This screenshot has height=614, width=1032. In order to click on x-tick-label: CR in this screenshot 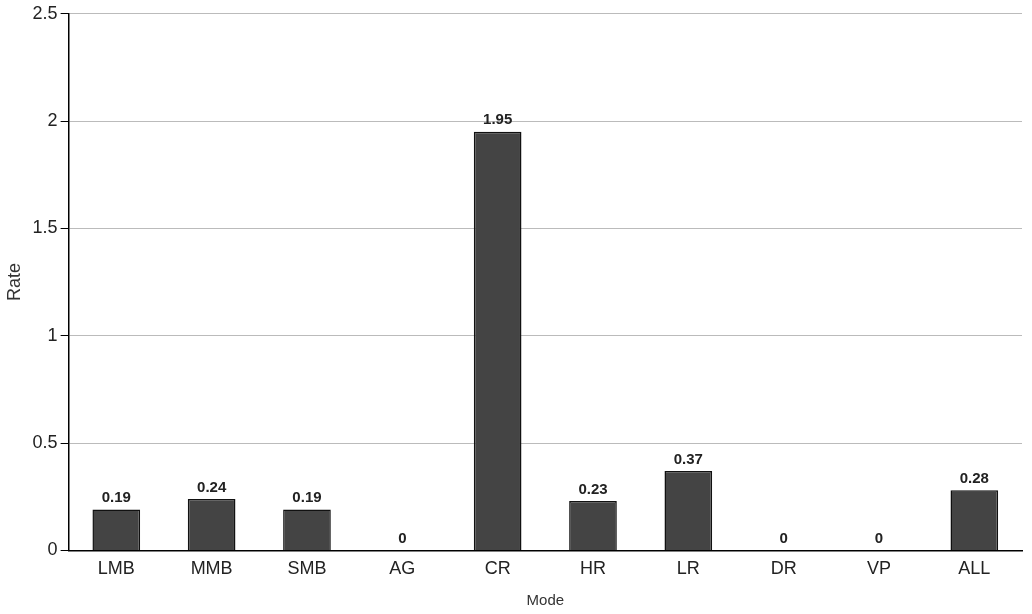, I will do `click(497, 568)`.